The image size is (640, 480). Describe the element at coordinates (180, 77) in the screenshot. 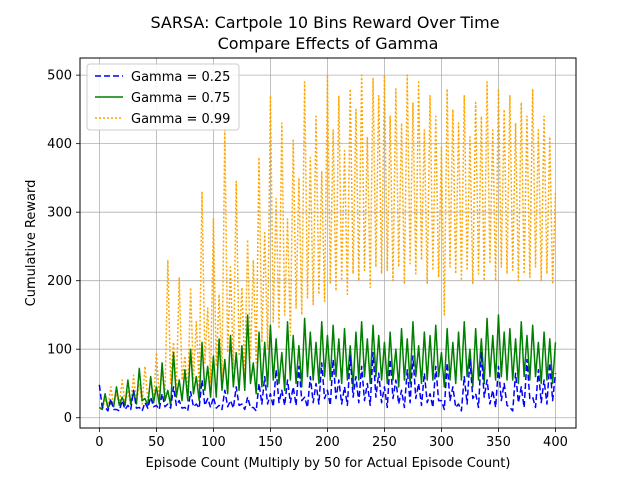

I see `legend-label-gamma-025: Gamma = 0.25` at that location.